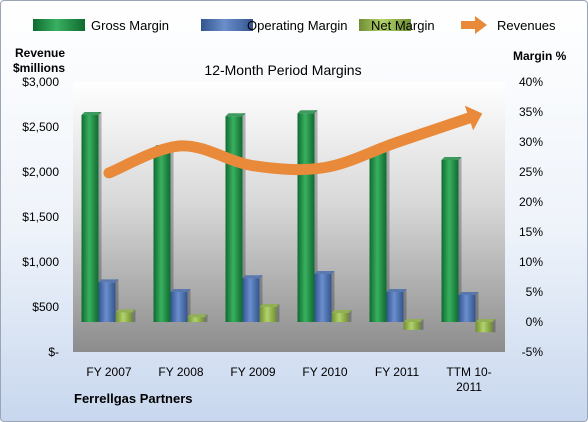 This screenshot has height=422, width=588. Describe the element at coordinates (531, 262) in the screenshot. I see `right-tick-label: 10%` at that location.